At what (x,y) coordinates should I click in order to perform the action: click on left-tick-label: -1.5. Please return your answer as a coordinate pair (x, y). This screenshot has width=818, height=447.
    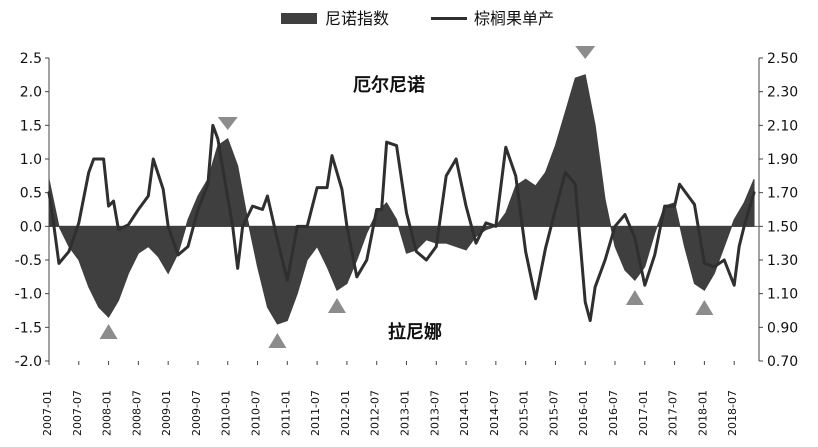
    Looking at the image, I should click on (28, 328).